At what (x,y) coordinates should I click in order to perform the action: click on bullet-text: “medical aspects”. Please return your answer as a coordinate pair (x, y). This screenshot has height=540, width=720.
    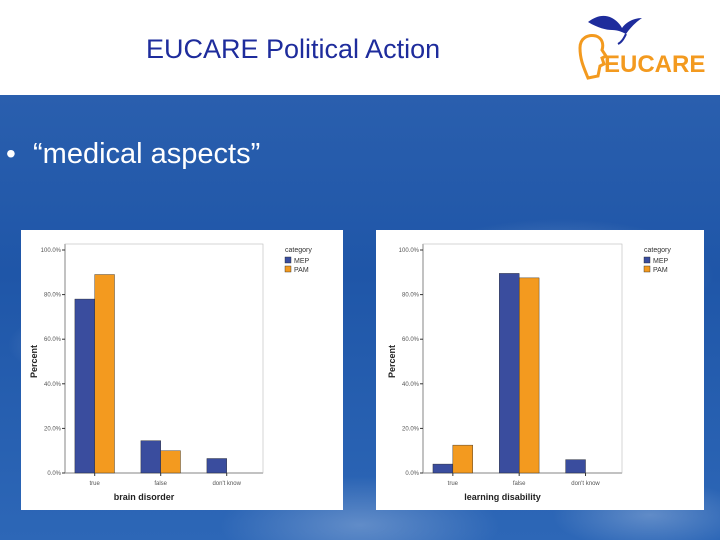
    Looking at the image, I should click on (147, 154).